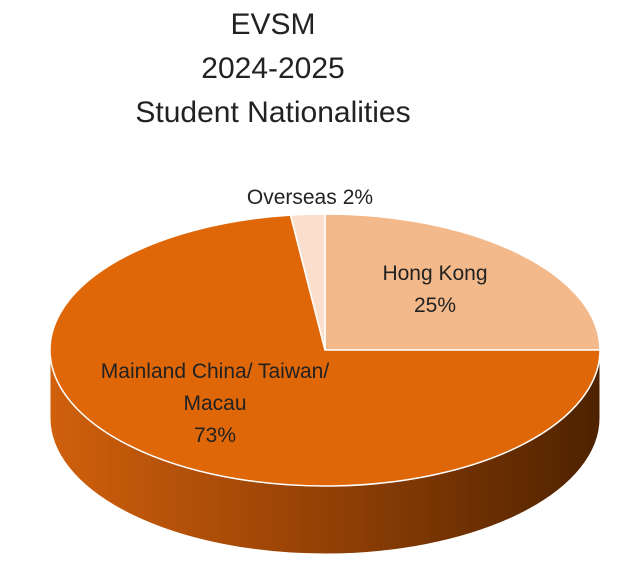  What do you see at coordinates (435, 273) in the screenshot?
I see `label-category: Hong Kong` at bounding box center [435, 273].